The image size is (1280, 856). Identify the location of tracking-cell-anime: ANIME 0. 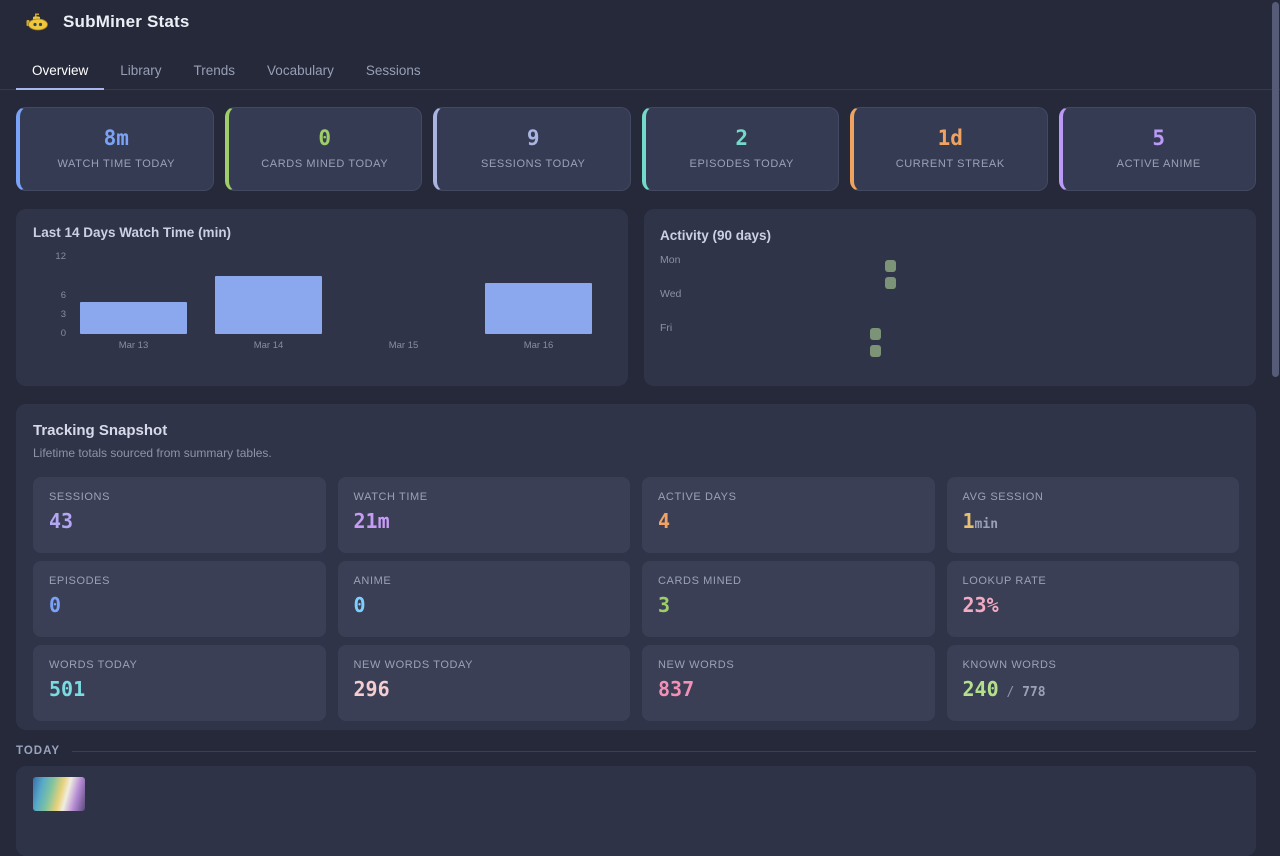
(483, 599).